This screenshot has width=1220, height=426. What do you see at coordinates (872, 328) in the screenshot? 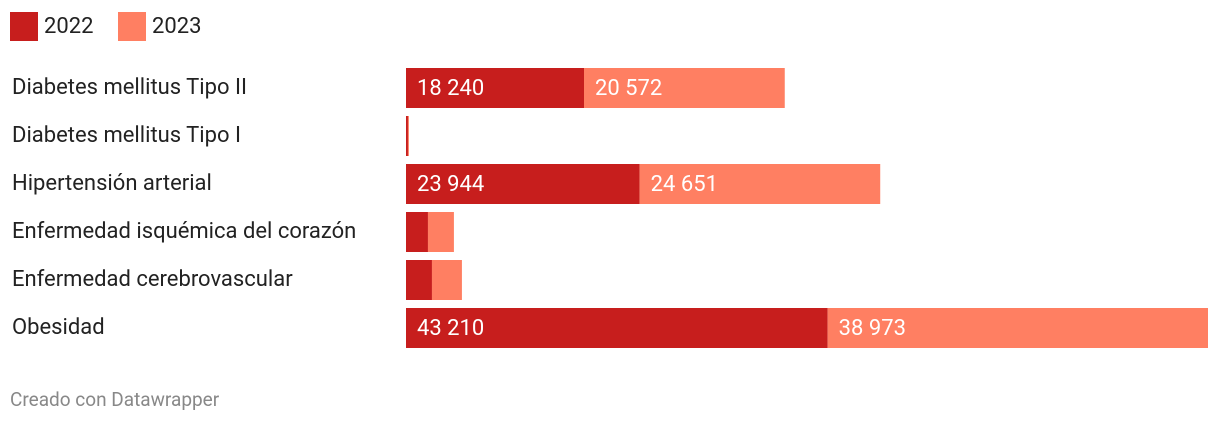
I see `value-label: 38 973` at bounding box center [872, 328].